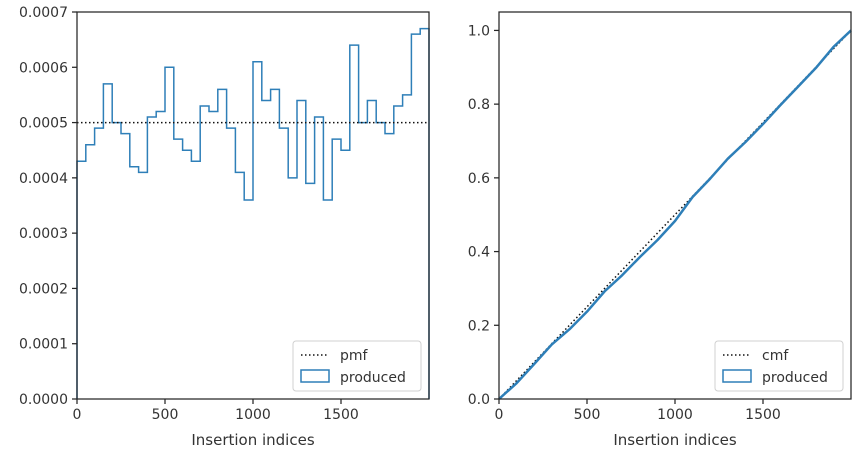  What do you see at coordinates (354, 356) in the screenshot?
I see `legend-label-pmf: pmf` at bounding box center [354, 356].